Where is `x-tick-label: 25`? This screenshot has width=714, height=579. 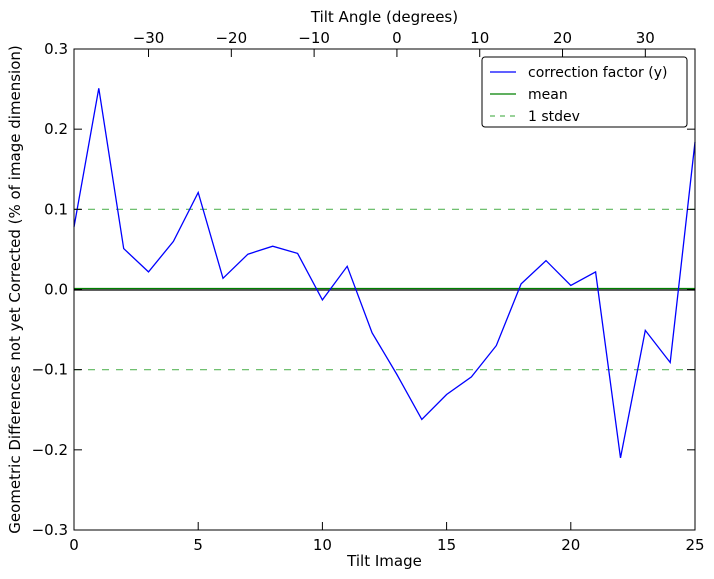
x-tick-label: 25 is located at coordinates (694, 545).